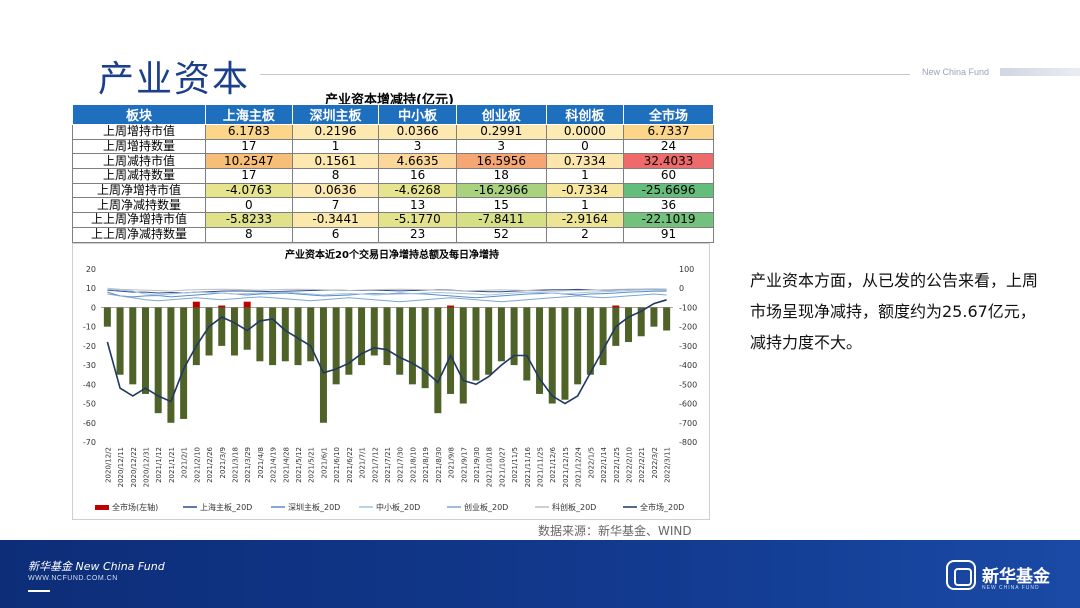 Image resolution: width=1080 pixels, height=608 pixels. What do you see at coordinates (146, 467) in the screenshot?
I see `x-tick-label: 2020/12/31` at bounding box center [146, 467].